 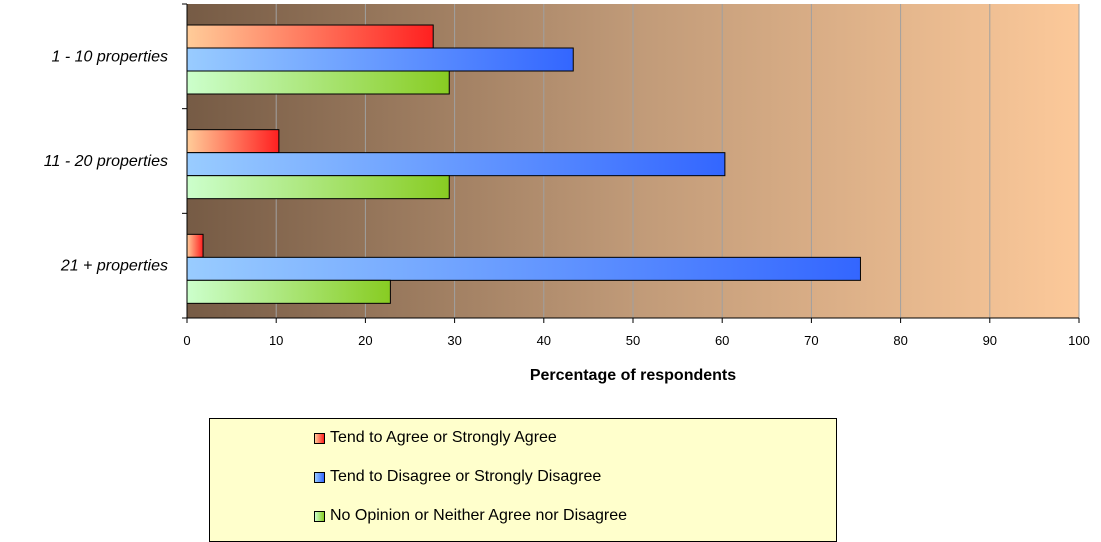 I want to click on legend-label-no-opinion: No Opinion or Neither Agree nor Disagree, so click(x=479, y=515).